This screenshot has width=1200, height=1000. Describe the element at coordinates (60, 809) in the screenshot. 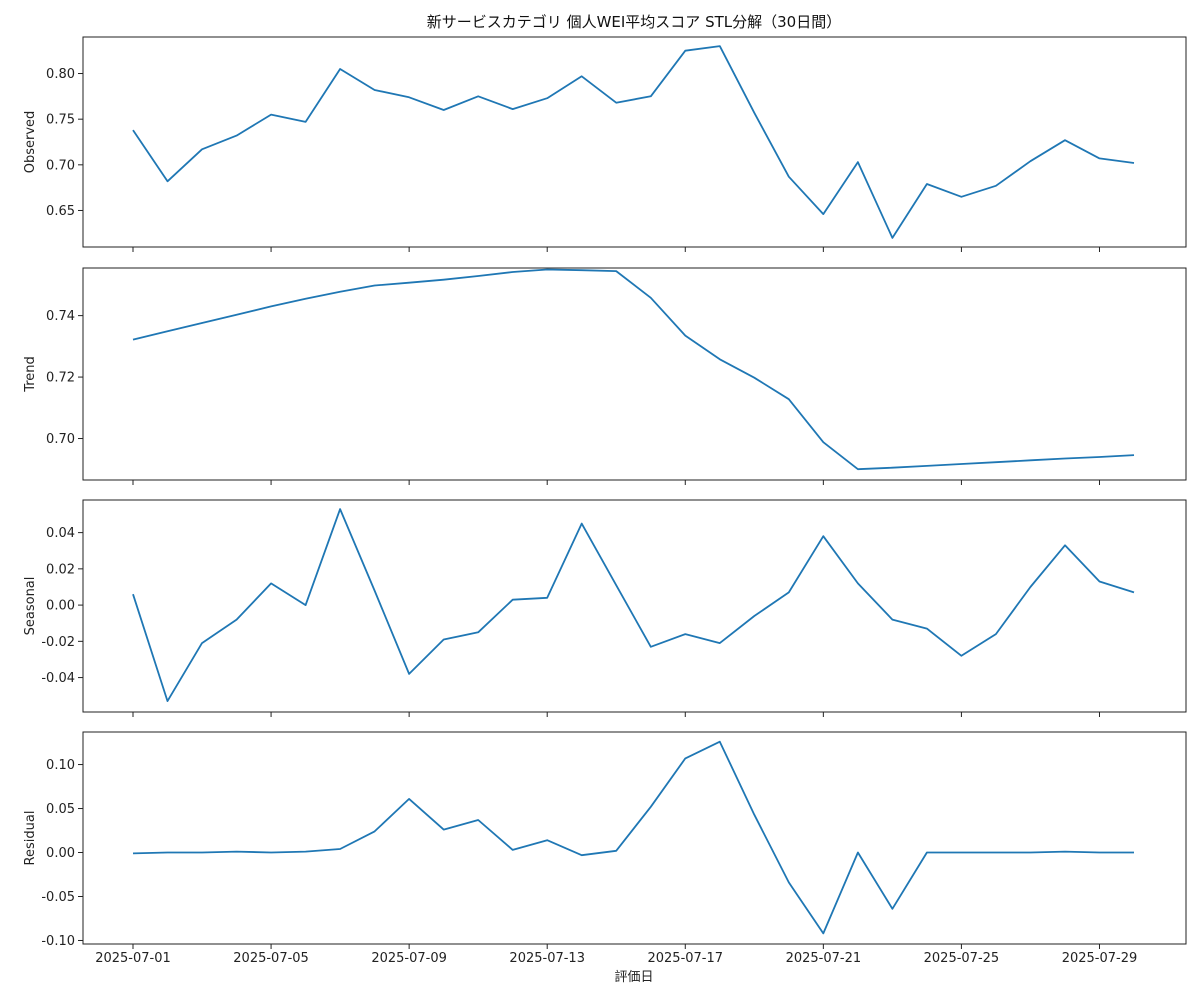

I see `y-tick-label: 0.05` at that location.